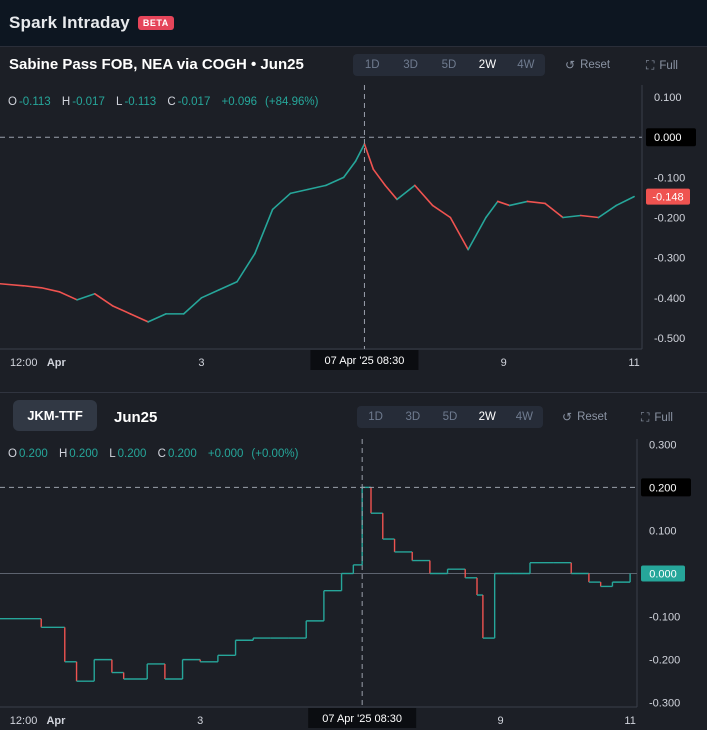 The image size is (707, 730). What do you see at coordinates (664, 704) in the screenshot?
I see `y-tick-label: -0.300` at bounding box center [664, 704].